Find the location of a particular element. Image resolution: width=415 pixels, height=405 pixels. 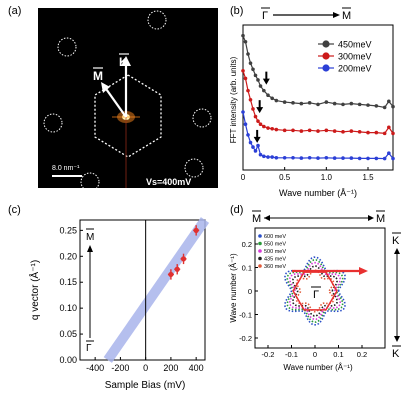

ticks: -0.2 -0.1 0 0.1 0.2 0.2 0.1 0 -0.1 -0.2 is located at coordinates (303, 299).